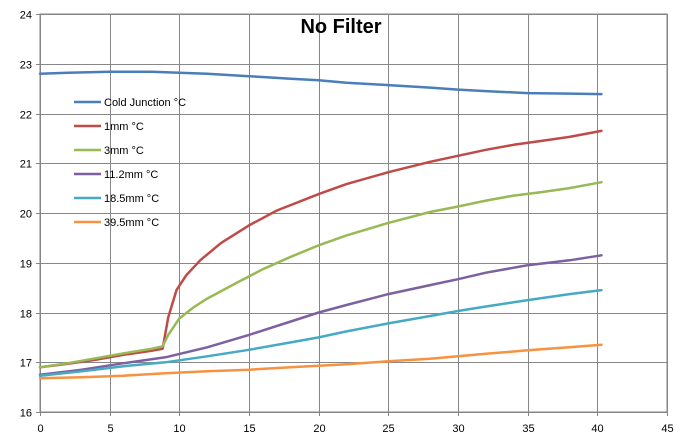  Describe the element at coordinates (131, 199) in the screenshot. I see `legend-label-4: 18.5mm °C` at that location.